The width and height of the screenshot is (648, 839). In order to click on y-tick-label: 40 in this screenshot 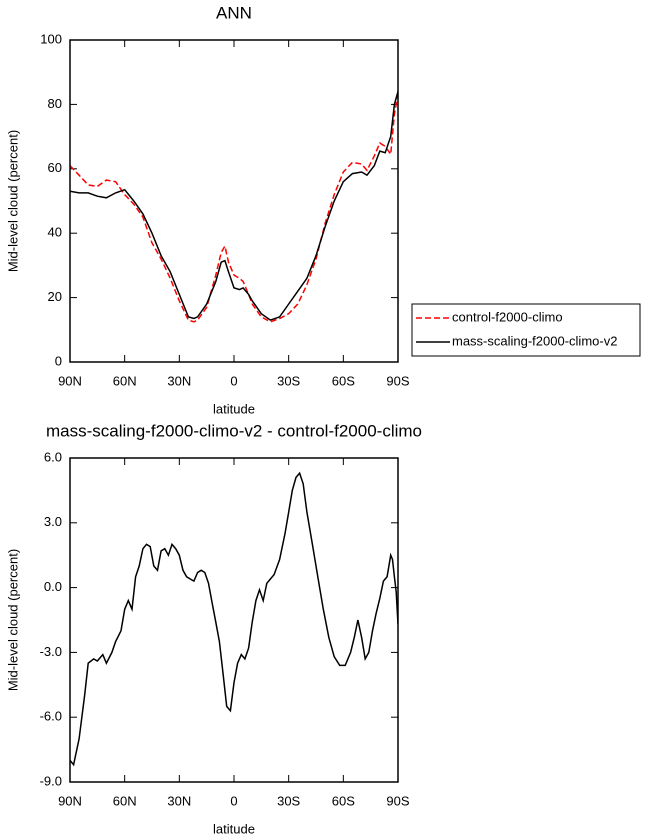, I will do `click(55, 232)`.